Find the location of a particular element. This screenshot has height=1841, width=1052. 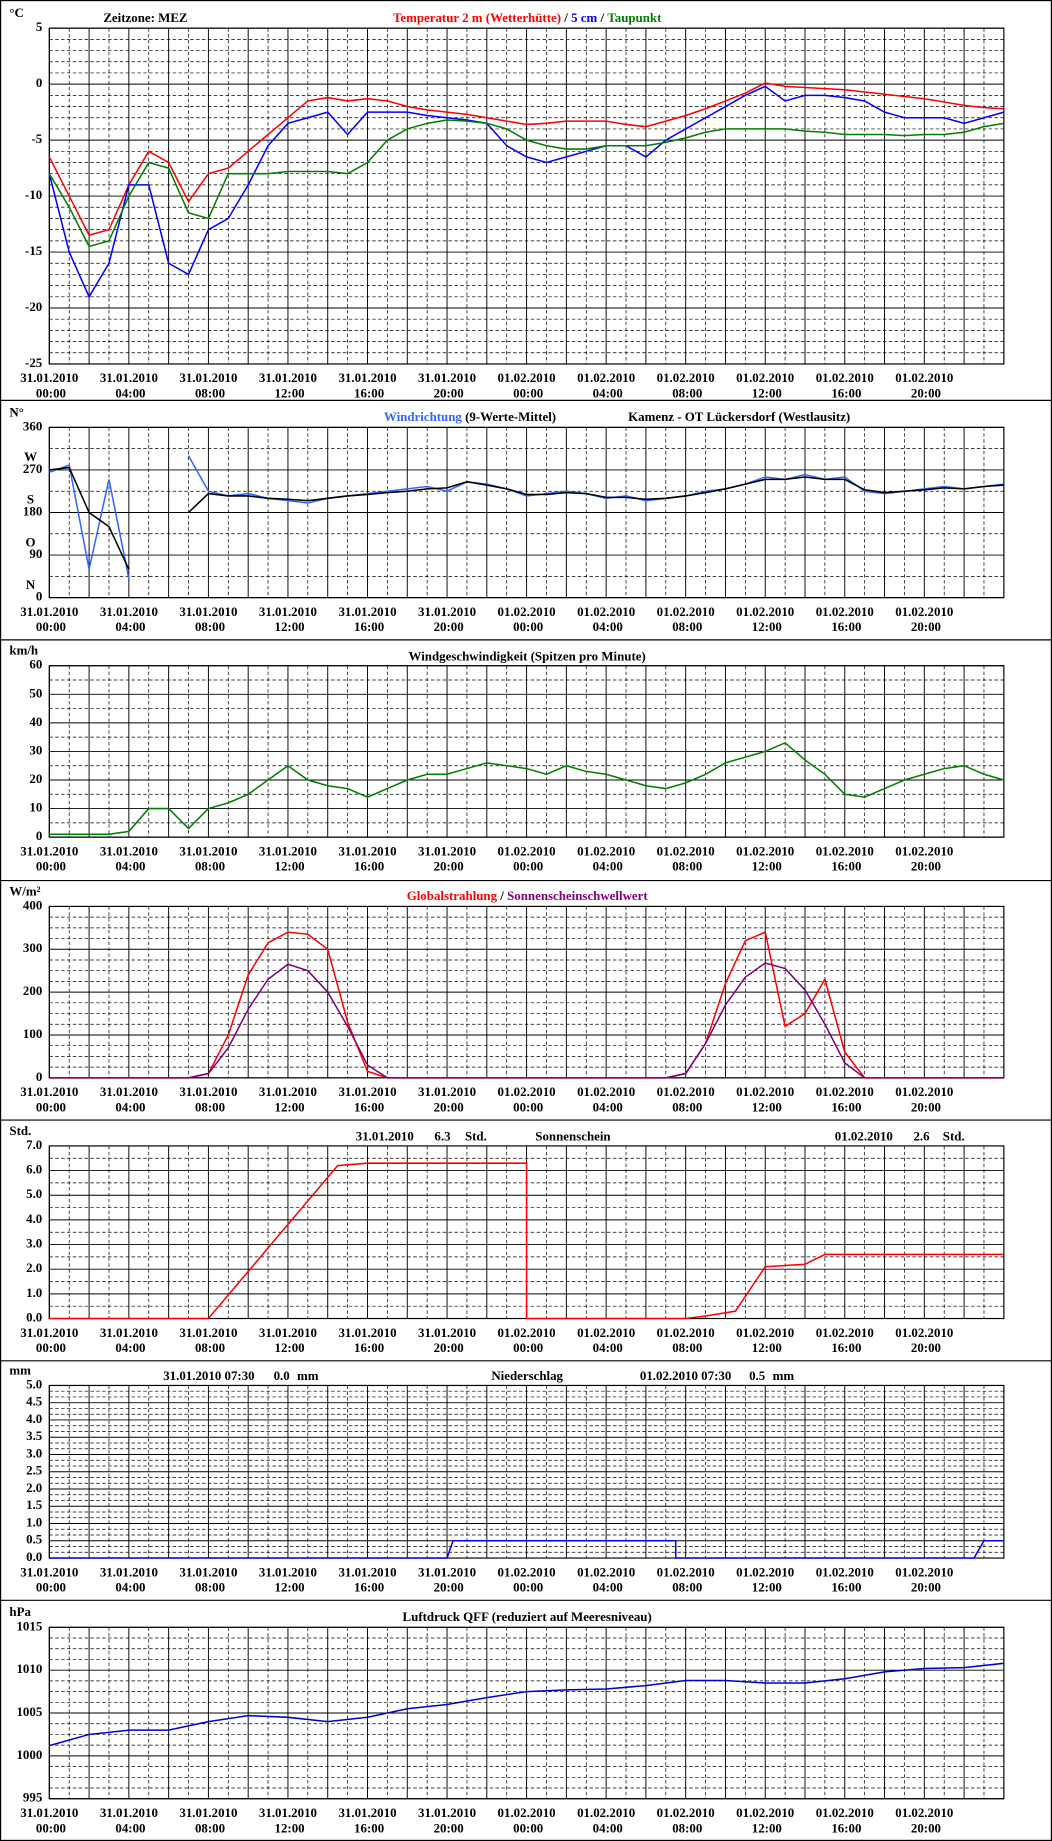

compass-label: S is located at coordinates (30, 499).